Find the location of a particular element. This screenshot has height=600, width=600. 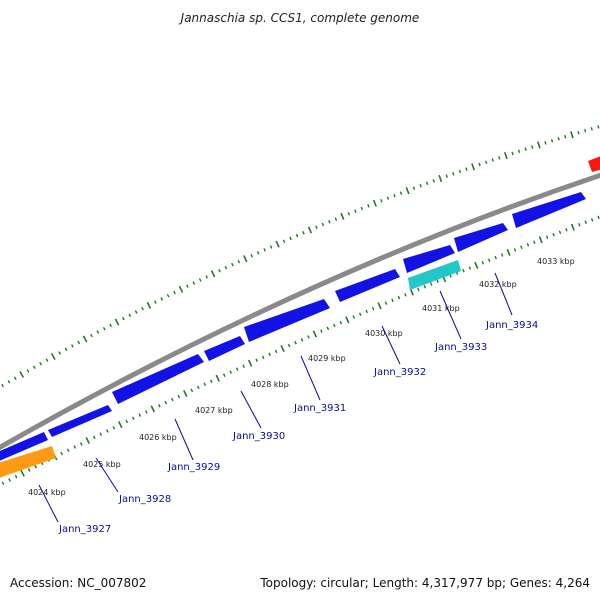

gene-label: Jann_3930 is located at coordinates (258, 436).